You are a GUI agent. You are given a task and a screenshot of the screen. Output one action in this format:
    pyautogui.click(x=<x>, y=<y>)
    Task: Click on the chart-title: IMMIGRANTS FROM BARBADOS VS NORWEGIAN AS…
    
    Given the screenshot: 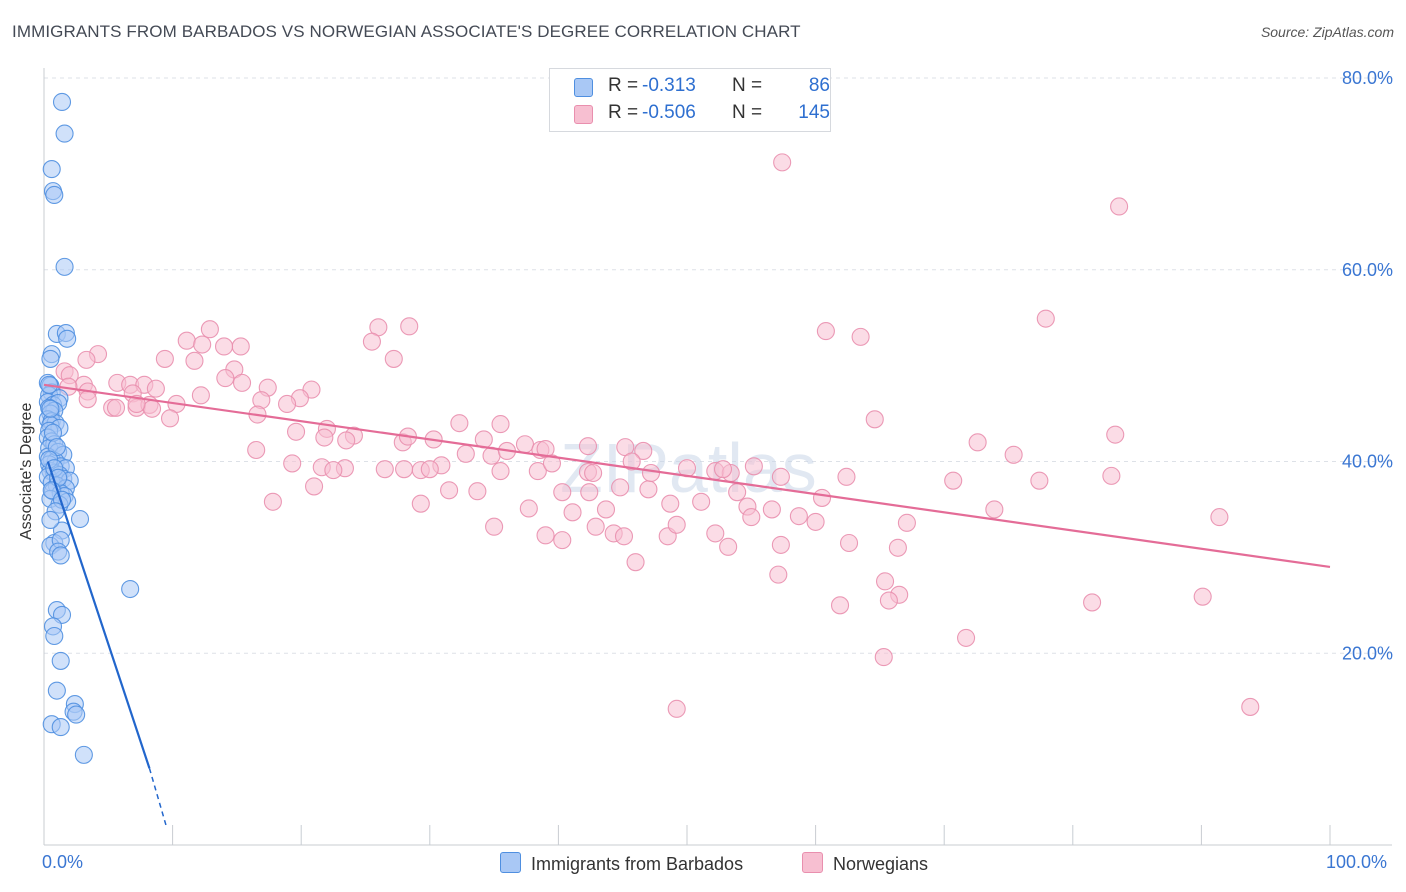 What is the action you would take?
    pyautogui.click(x=406, y=31)
    